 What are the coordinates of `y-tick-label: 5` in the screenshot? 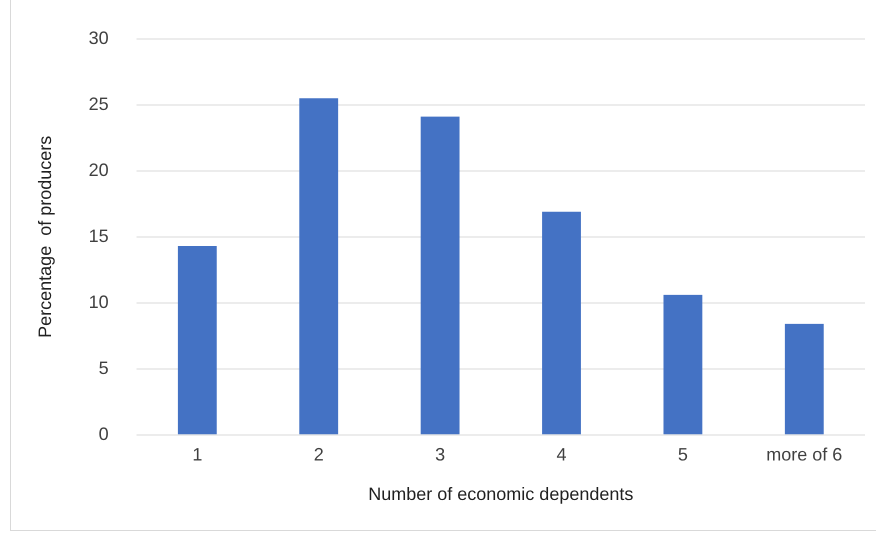 It's located at (103, 368).